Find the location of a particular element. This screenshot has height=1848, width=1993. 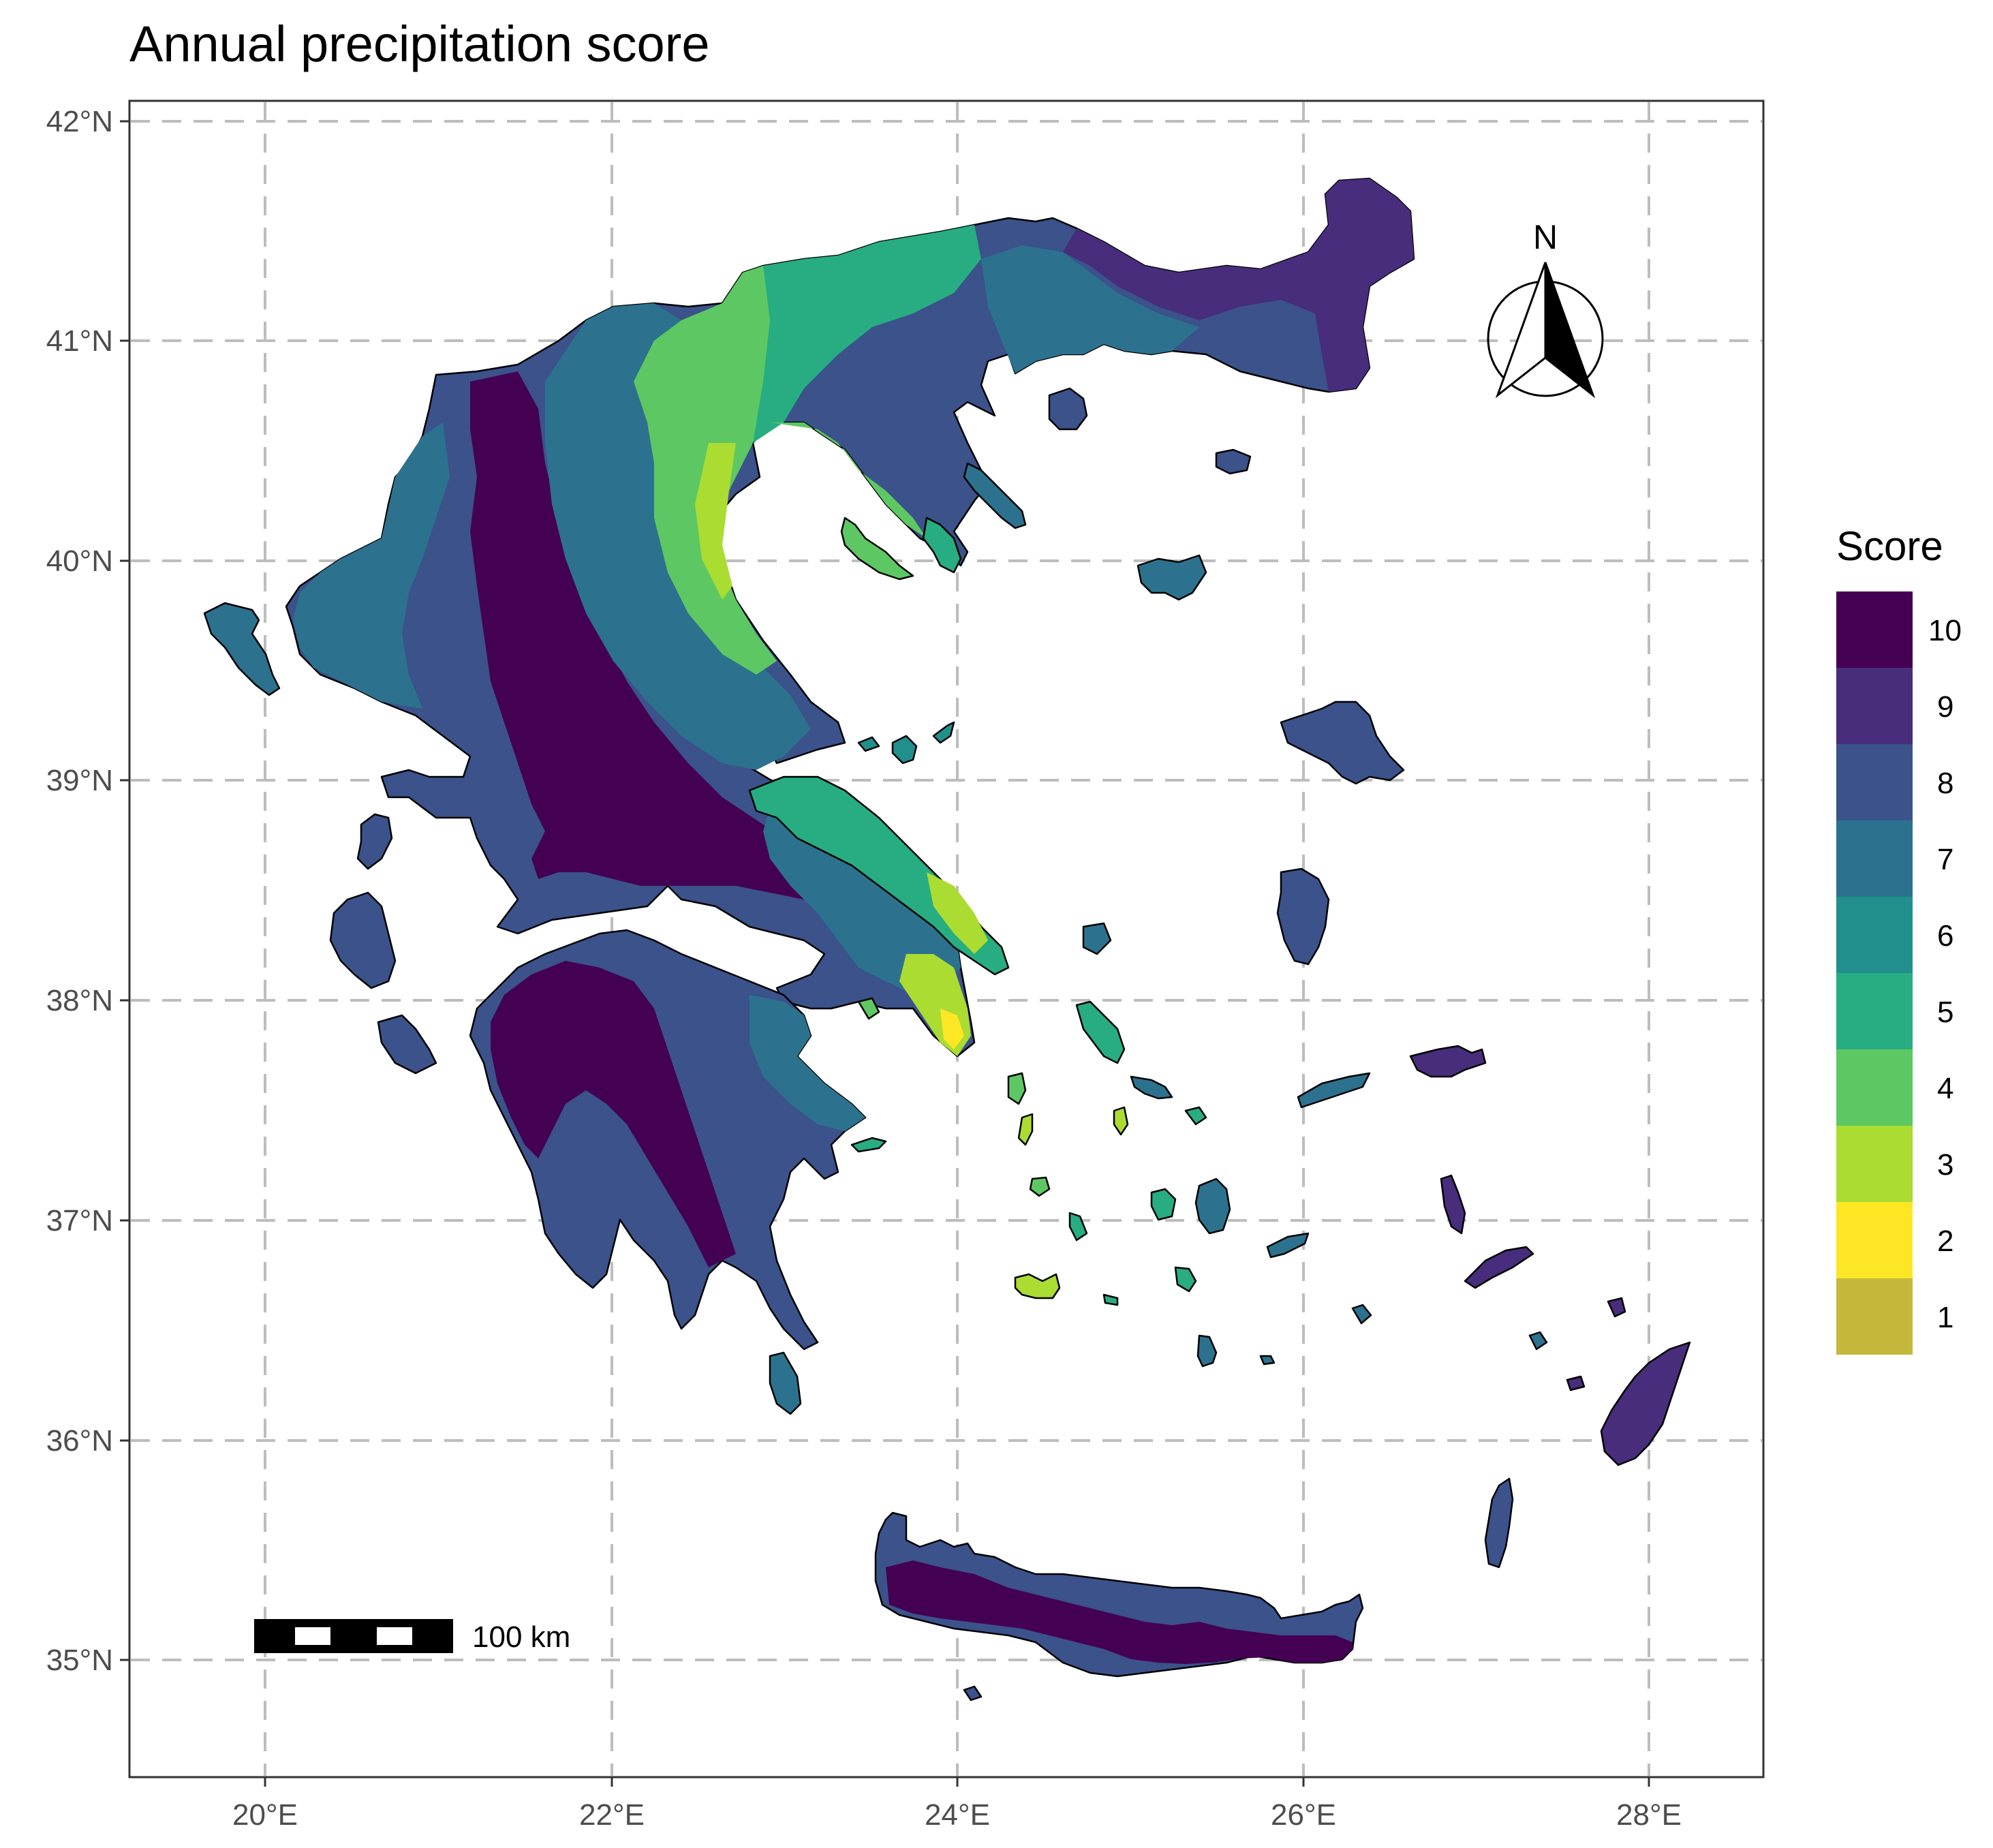

legend-label: 3 is located at coordinates (1945, 1165).